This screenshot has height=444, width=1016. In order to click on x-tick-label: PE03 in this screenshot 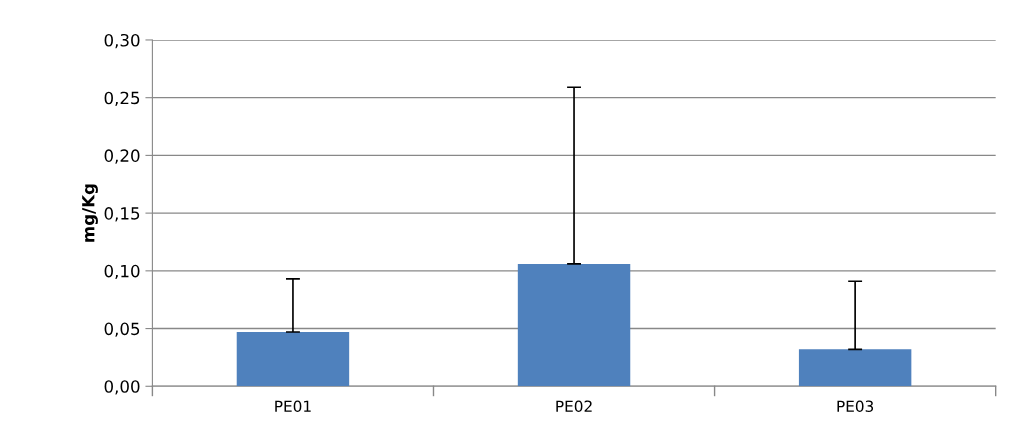, I will do `click(855, 406)`.